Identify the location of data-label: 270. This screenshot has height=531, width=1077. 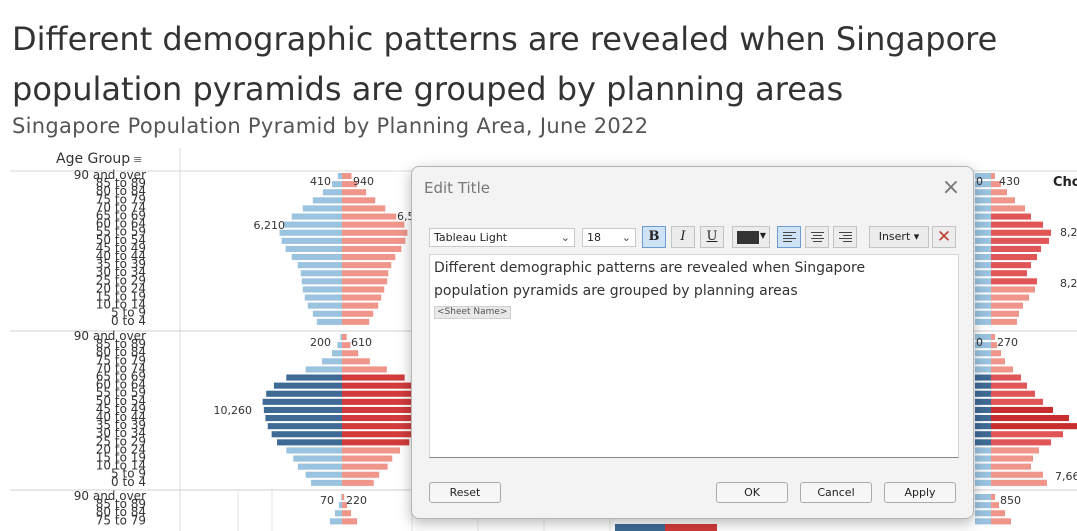
(1007, 342).